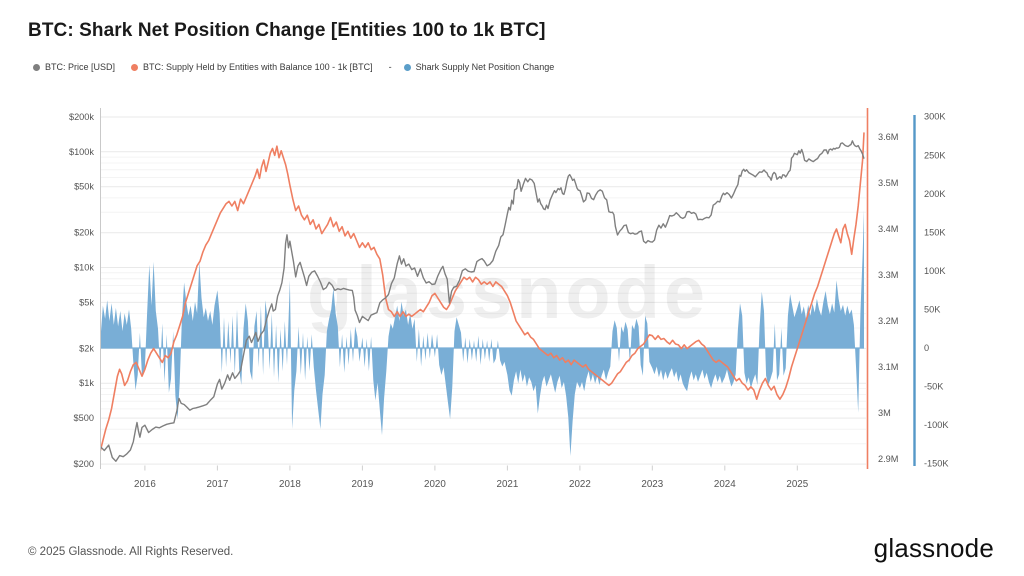 Image resolution: width=1024 pixels, height=576 pixels. I want to click on svg-text: $1k, so click(86, 383).